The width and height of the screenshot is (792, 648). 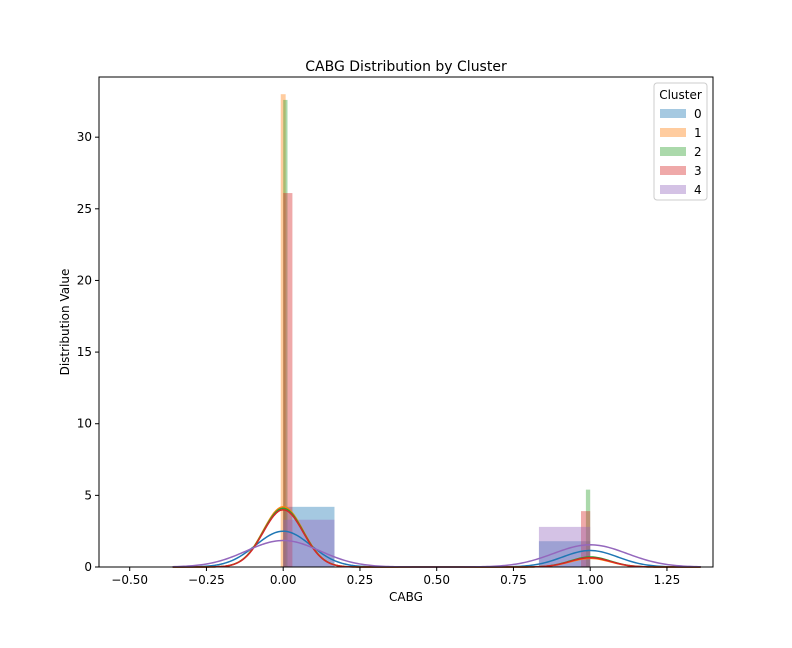 What do you see at coordinates (698, 171) in the screenshot?
I see `legend-label-3: 3` at bounding box center [698, 171].